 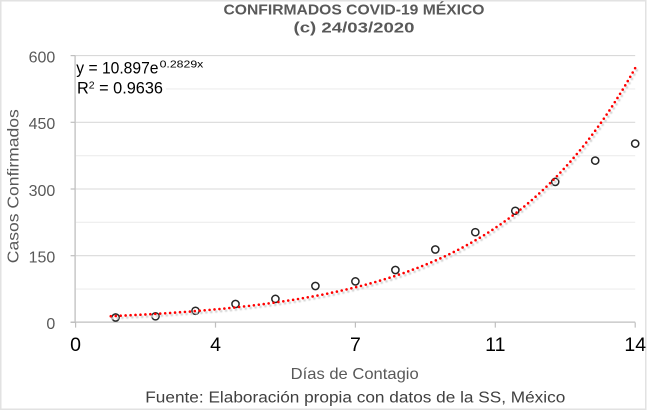 What do you see at coordinates (42, 258) in the screenshot?
I see `svg-text: 150` at bounding box center [42, 258].